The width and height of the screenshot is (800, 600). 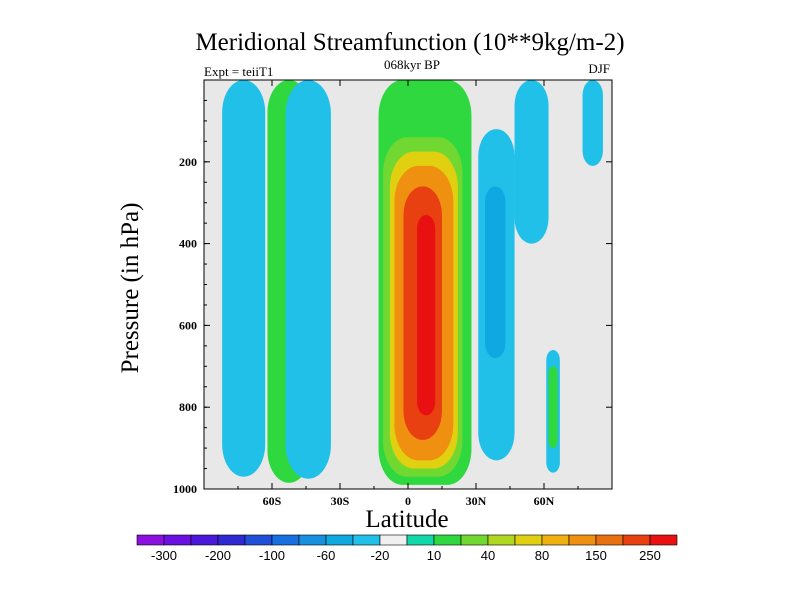 I want to click on colorbar-label-2: -100, so click(x=272, y=555).